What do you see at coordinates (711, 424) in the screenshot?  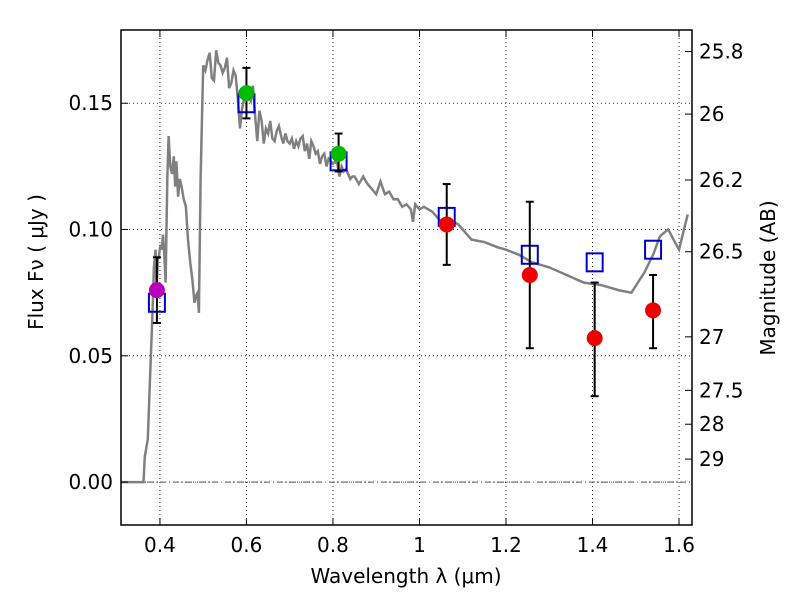 I see `magnitude-tick-label: 28` at bounding box center [711, 424].